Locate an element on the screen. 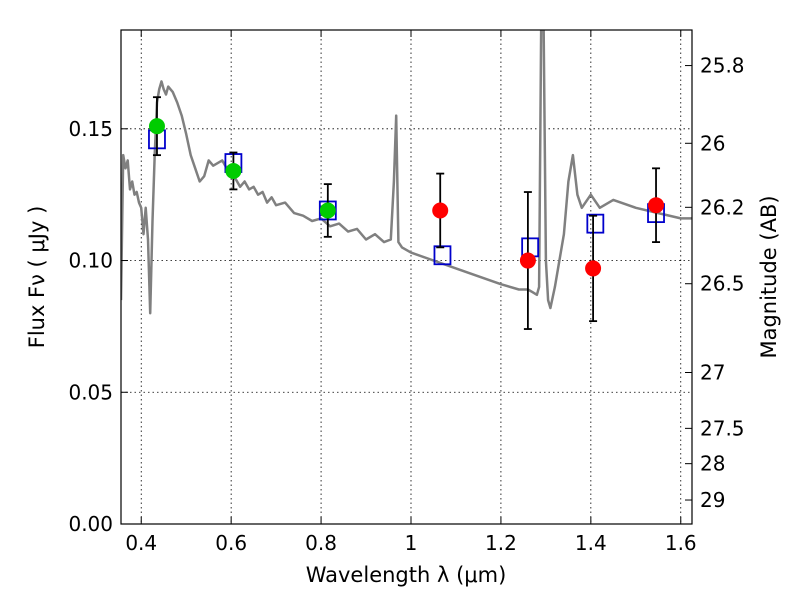 This screenshot has width=800, height=600. x-tick-label: 1 is located at coordinates (411, 543).